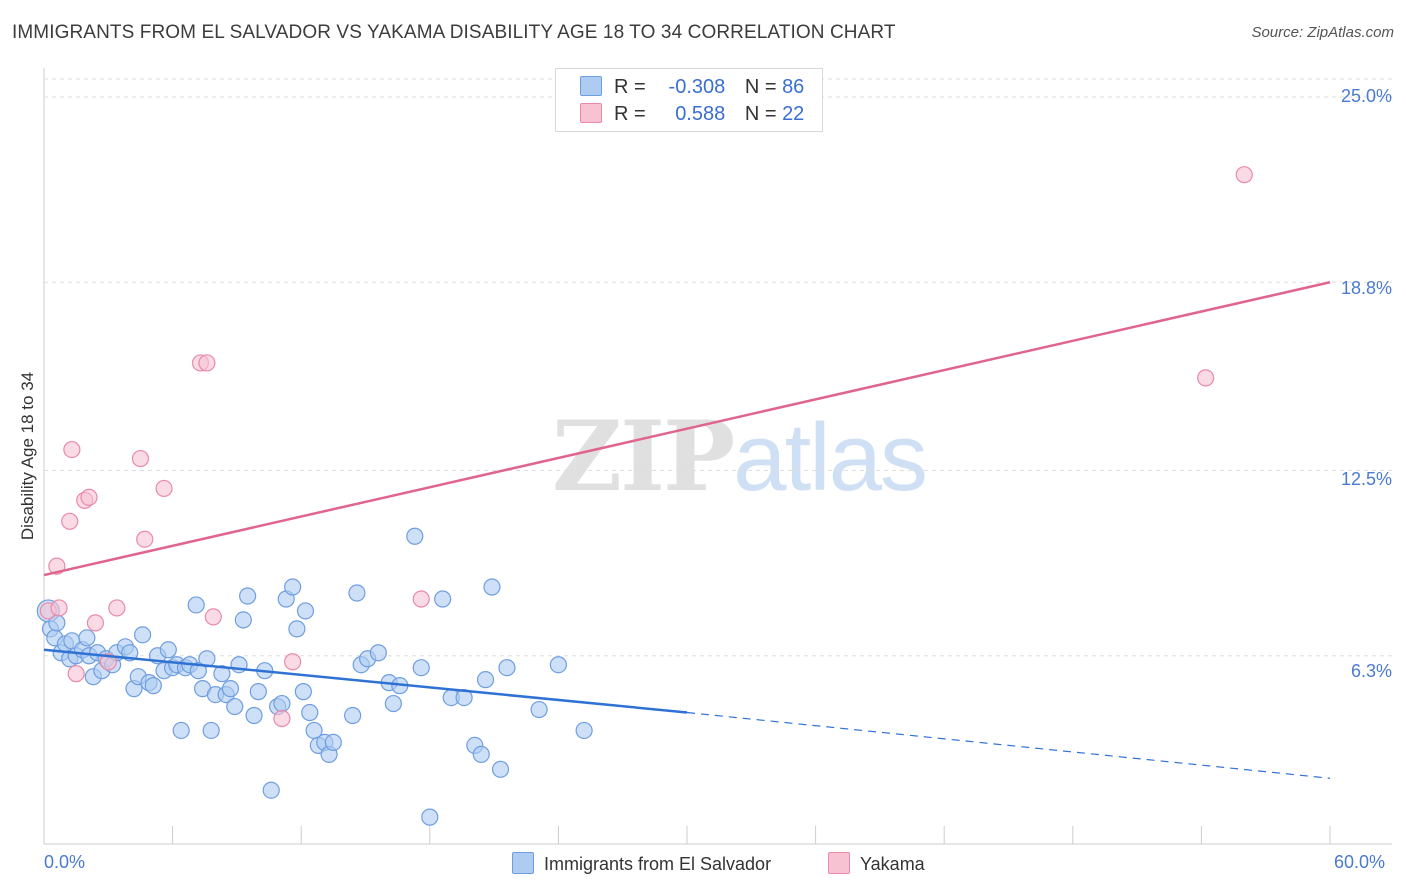 Image resolution: width=1406 pixels, height=892 pixels. Describe the element at coordinates (1360, 862) in the screenshot. I see `x-tick-label-max: 60.0%` at that location.